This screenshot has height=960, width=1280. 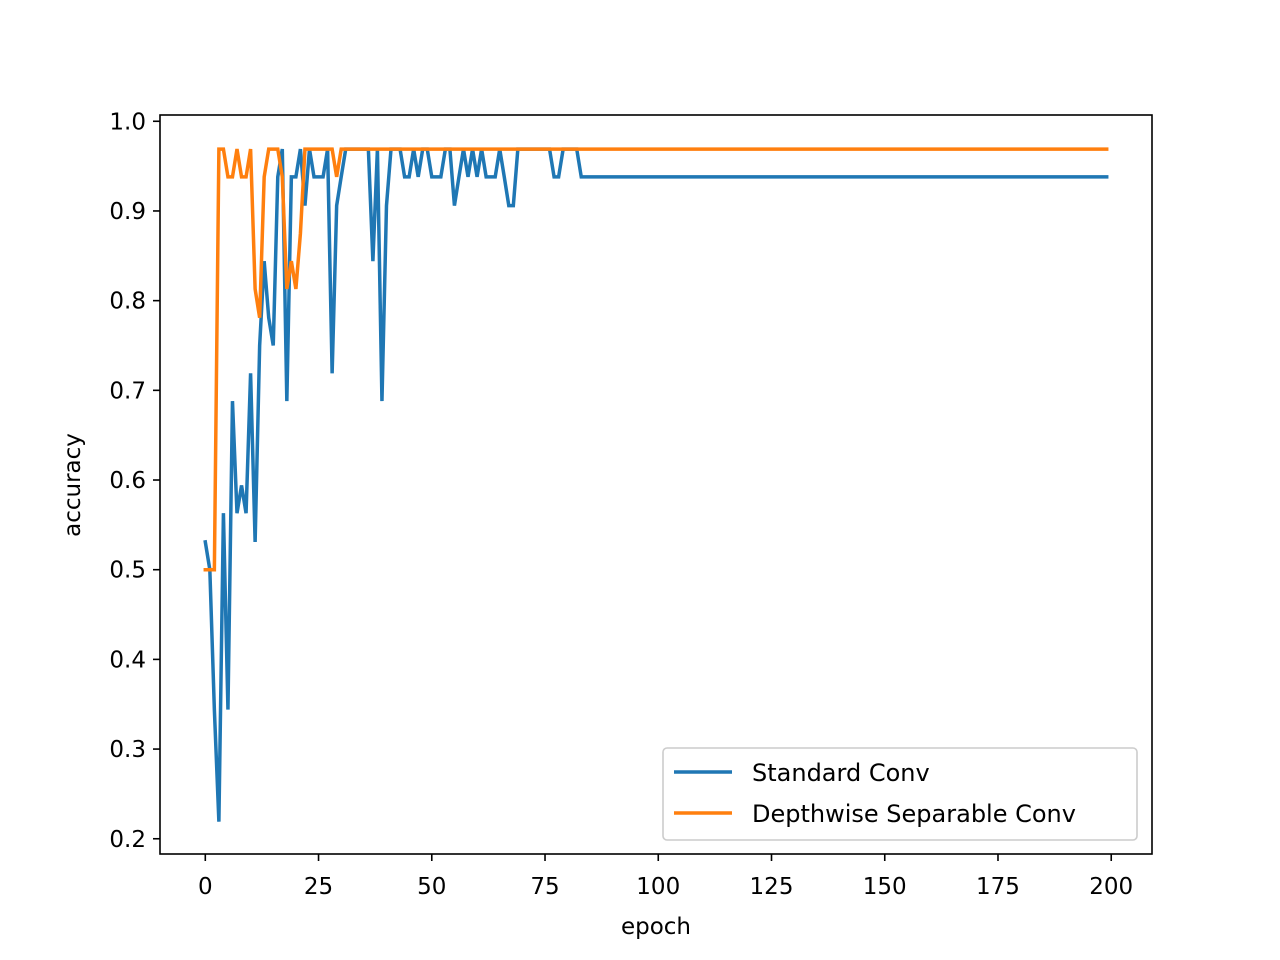 I want to click on x-tick-label: 50, so click(x=431, y=887).